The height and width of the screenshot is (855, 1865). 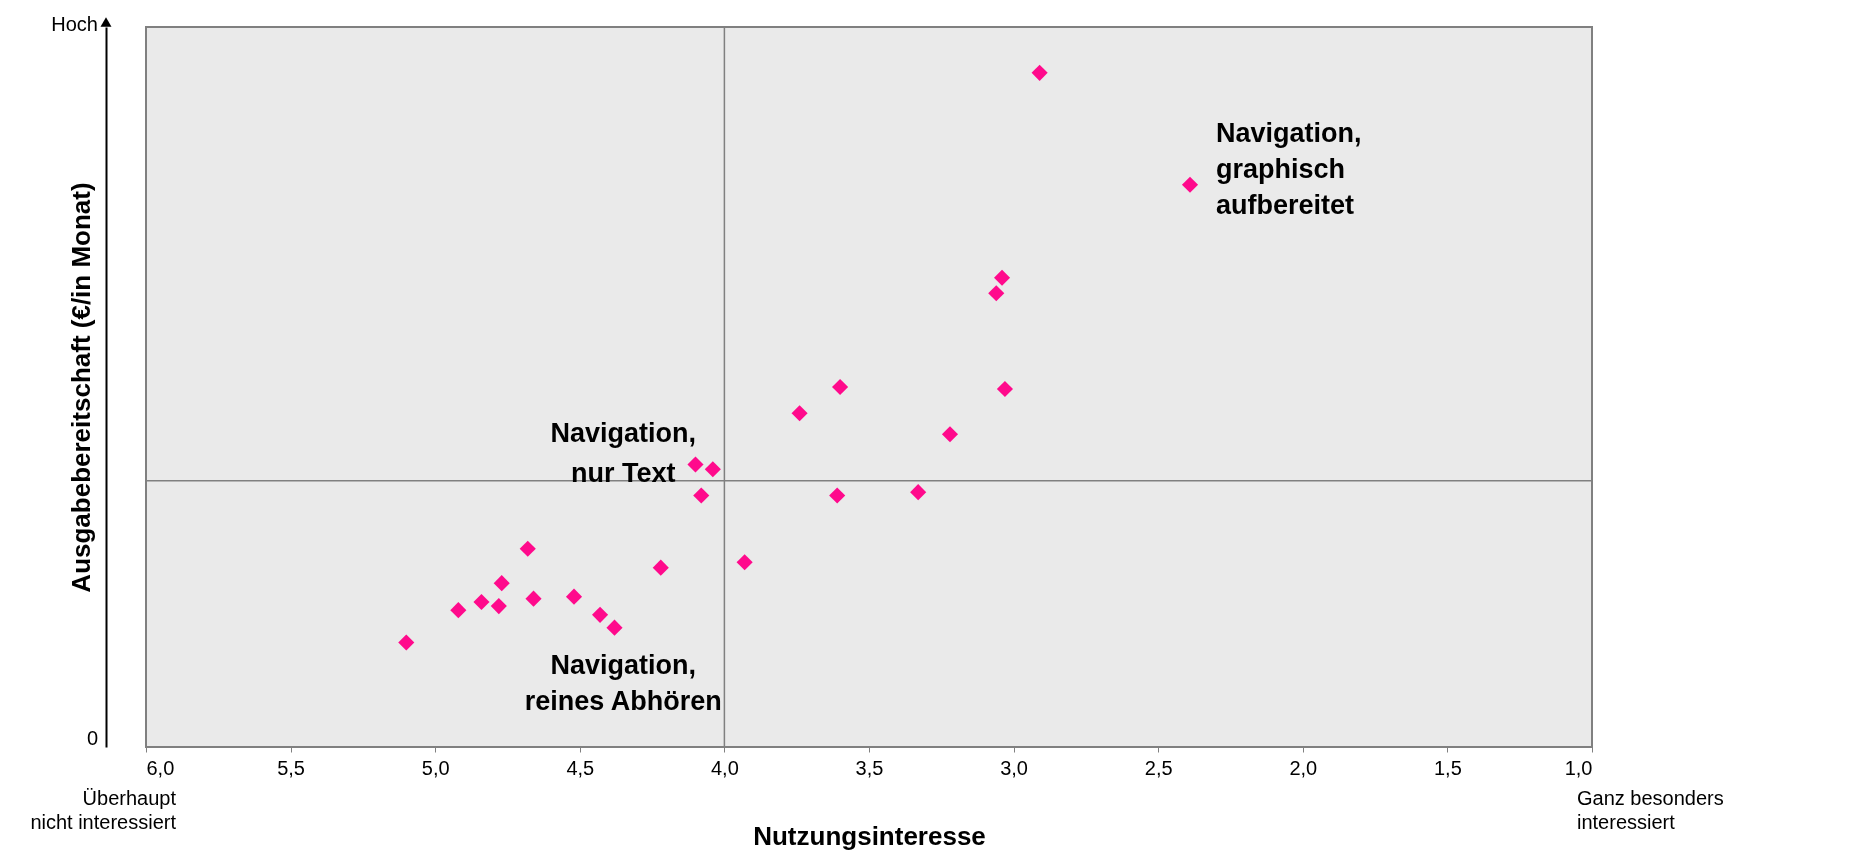 I want to click on x-tick-label: 3,0, so click(x=1014, y=767).